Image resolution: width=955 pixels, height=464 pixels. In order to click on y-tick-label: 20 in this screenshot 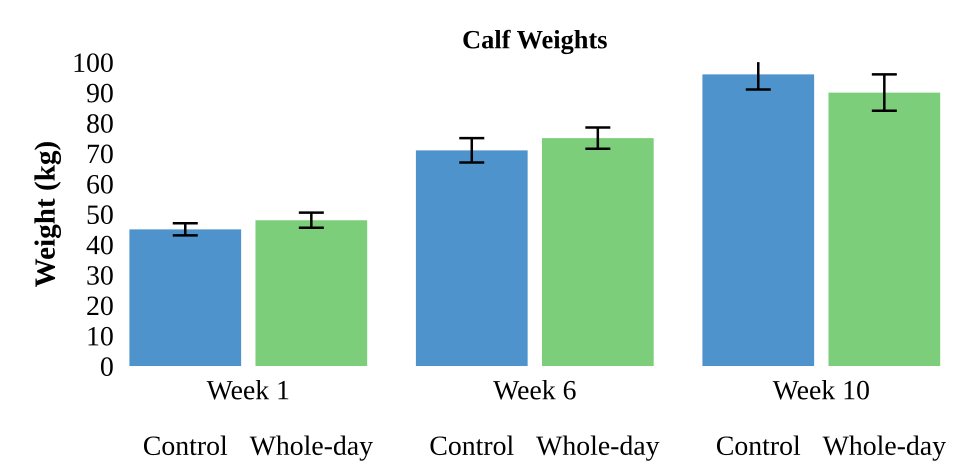, I will do `click(100, 306)`.